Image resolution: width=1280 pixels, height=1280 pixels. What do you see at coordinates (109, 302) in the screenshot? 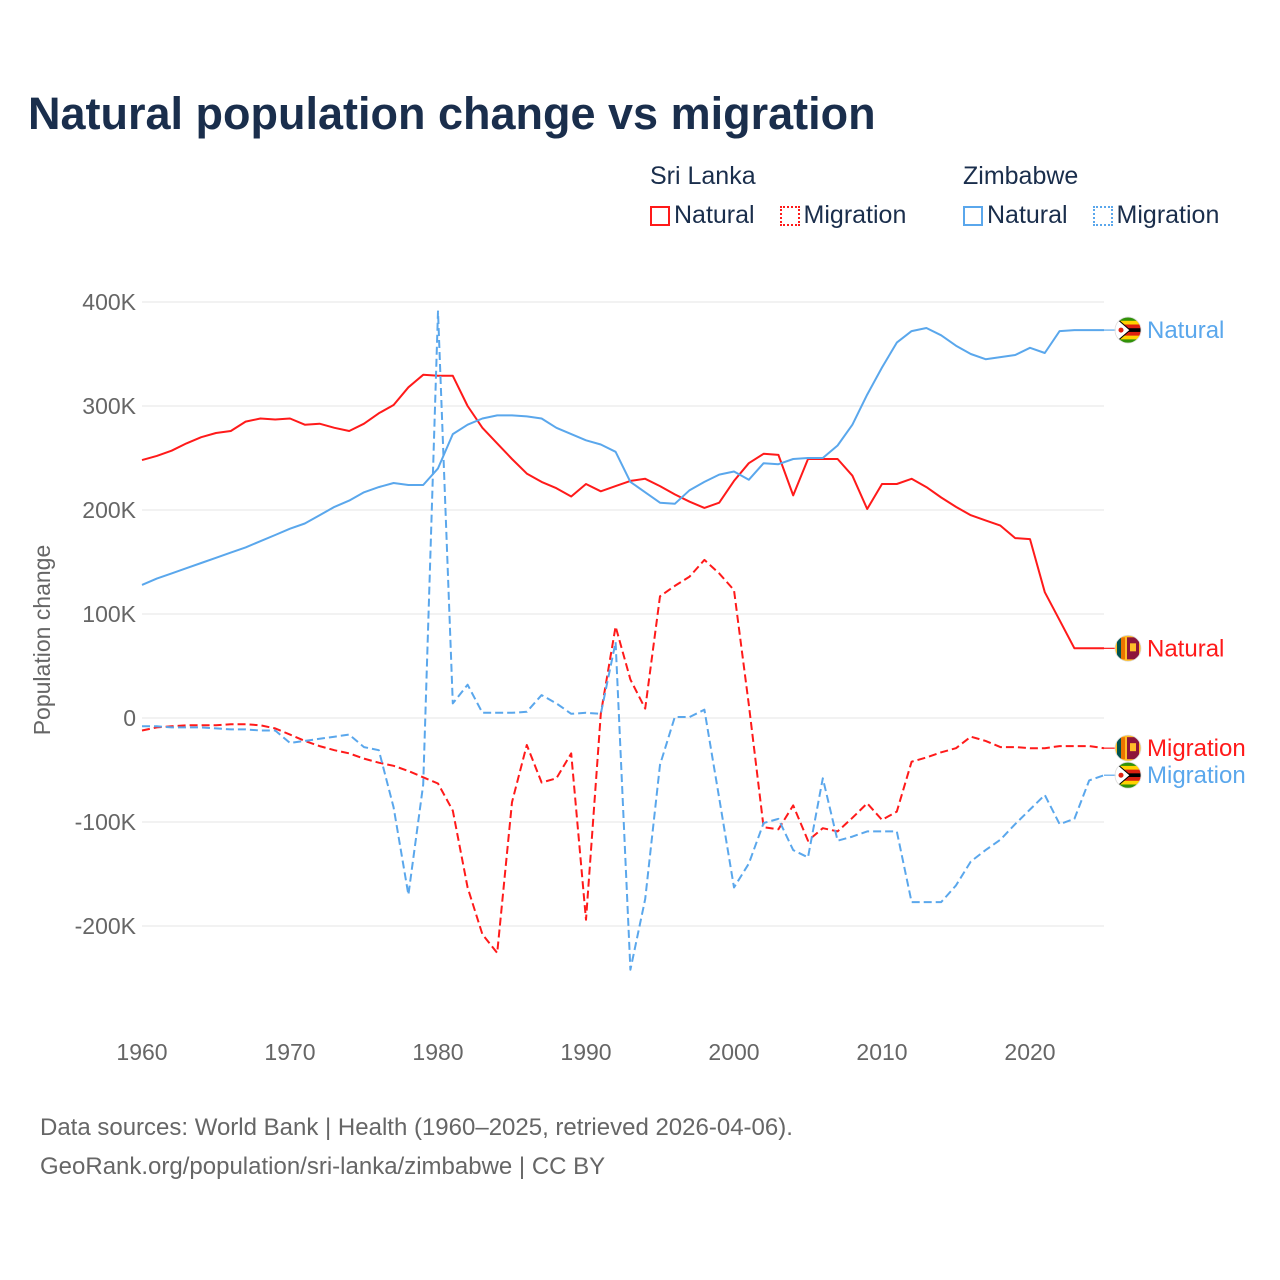
I see `y-tick-label: 400K` at bounding box center [109, 302].